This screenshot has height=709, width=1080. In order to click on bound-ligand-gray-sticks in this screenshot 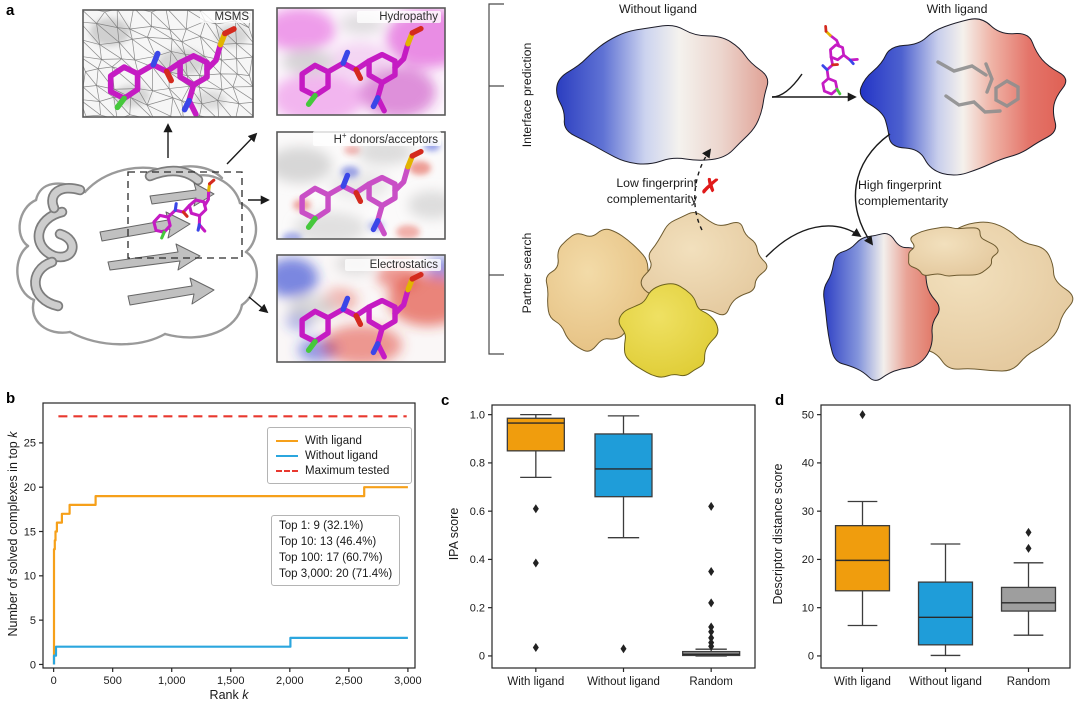, I will do `click(978, 87)`.